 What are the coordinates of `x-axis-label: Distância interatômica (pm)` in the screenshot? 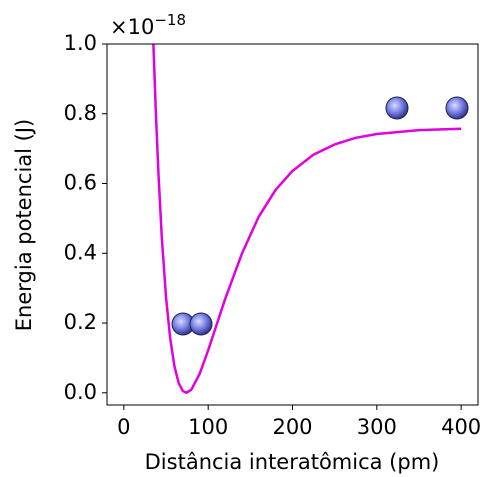 It's located at (292, 462).